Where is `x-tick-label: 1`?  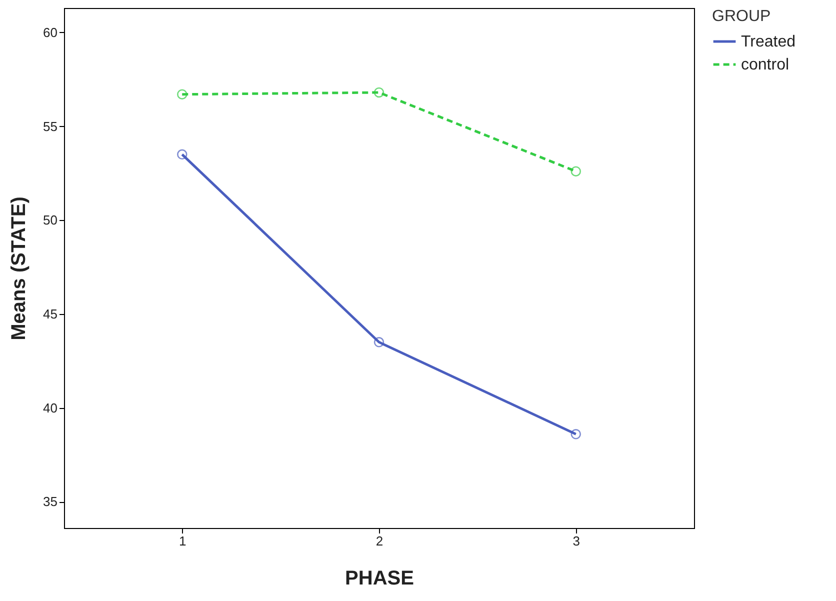
x-tick-label: 1 is located at coordinates (182, 541).